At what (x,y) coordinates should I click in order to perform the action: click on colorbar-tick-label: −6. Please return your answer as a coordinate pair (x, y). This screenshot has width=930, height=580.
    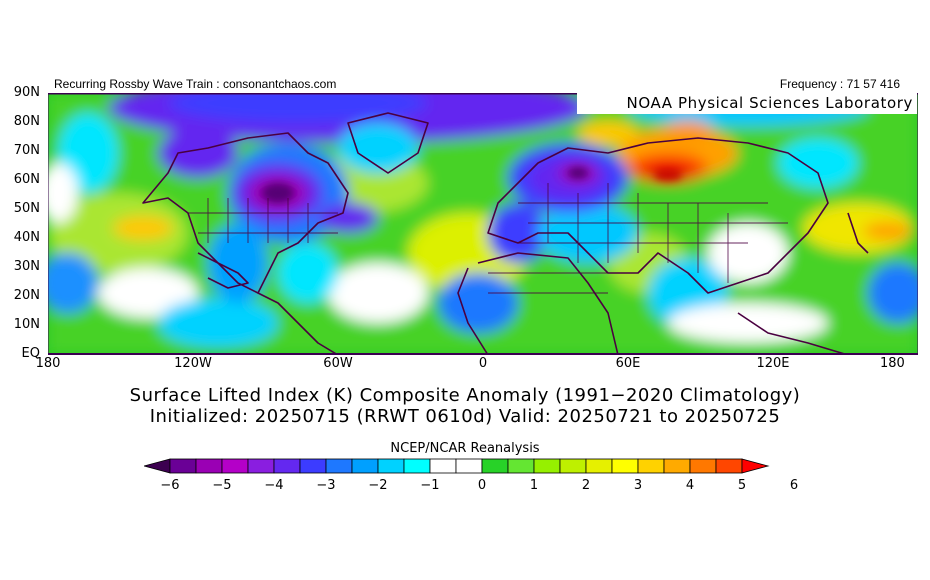
    Looking at the image, I should click on (170, 485).